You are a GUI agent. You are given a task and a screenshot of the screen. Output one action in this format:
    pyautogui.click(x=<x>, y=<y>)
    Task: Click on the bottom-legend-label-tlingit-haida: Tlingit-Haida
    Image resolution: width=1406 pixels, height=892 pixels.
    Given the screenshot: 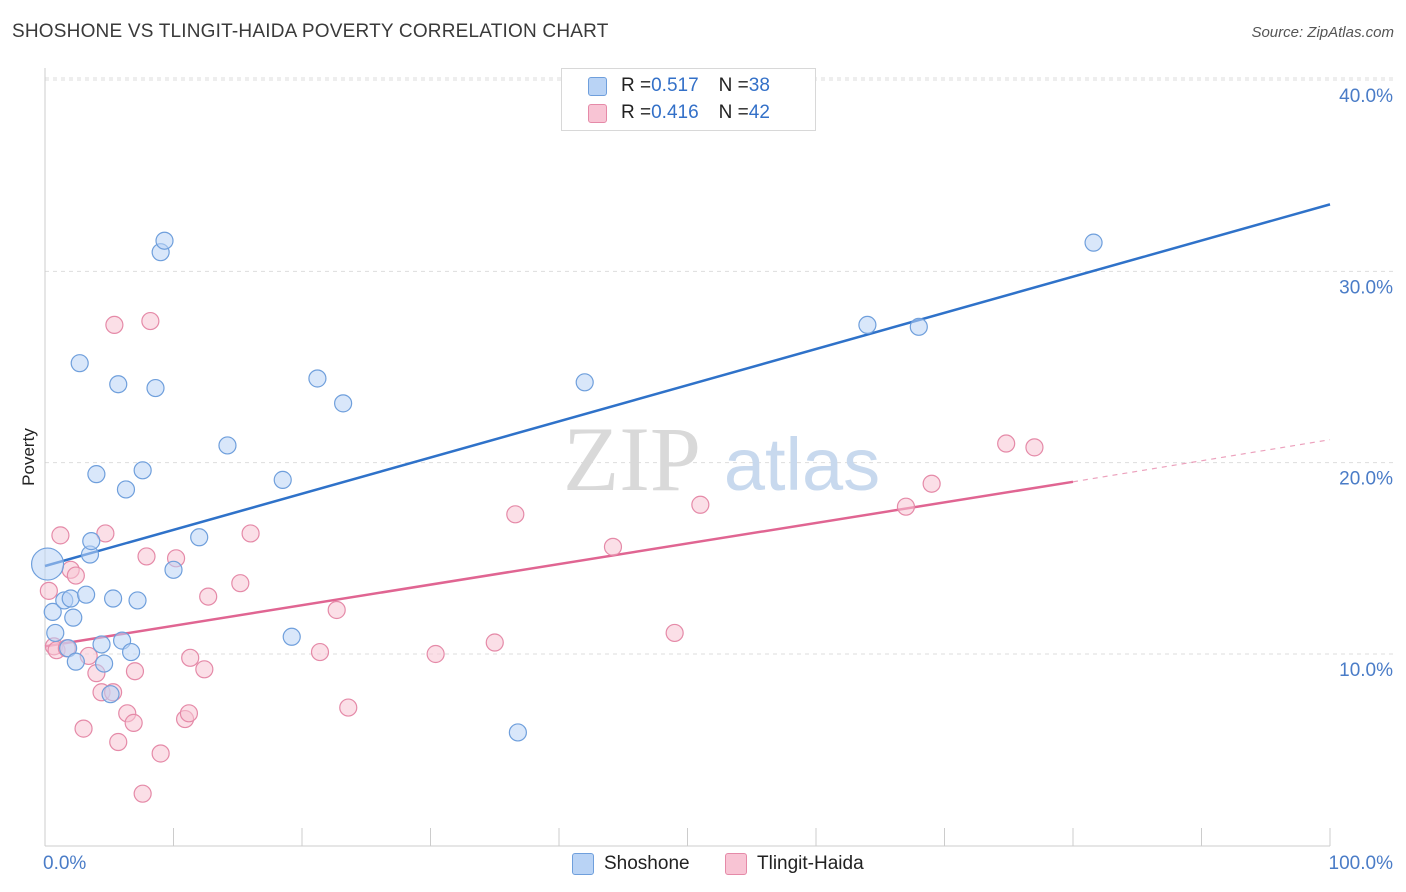 What is the action you would take?
    pyautogui.click(x=810, y=863)
    